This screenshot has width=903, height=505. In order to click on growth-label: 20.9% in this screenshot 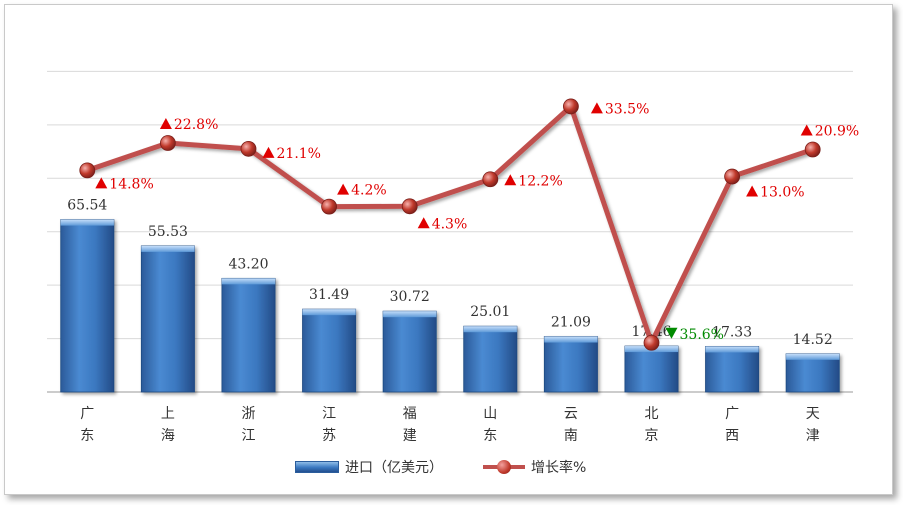, I will do `click(829, 132)`.